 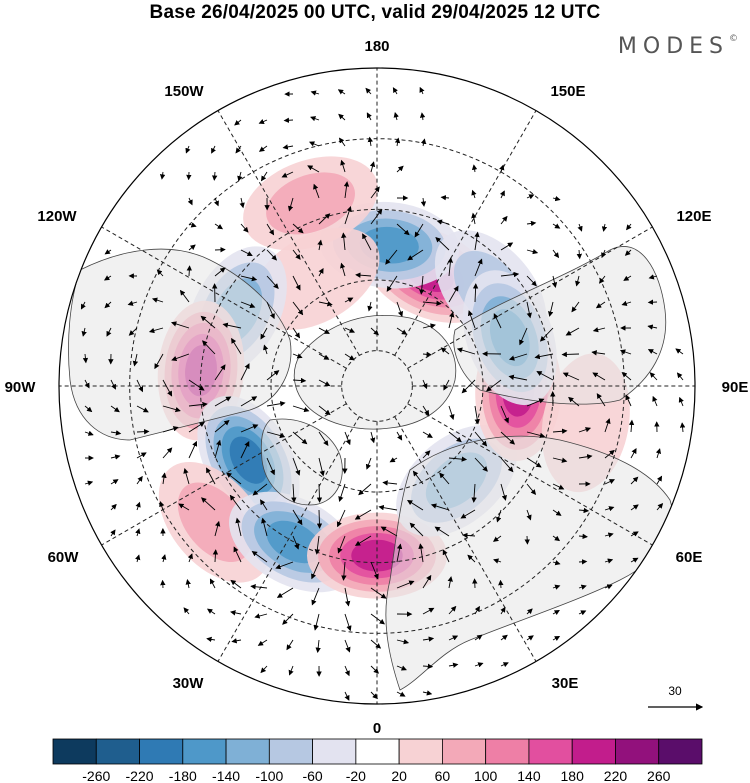 I want to click on colorbar-tick-label: 140, so click(x=529, y=775).